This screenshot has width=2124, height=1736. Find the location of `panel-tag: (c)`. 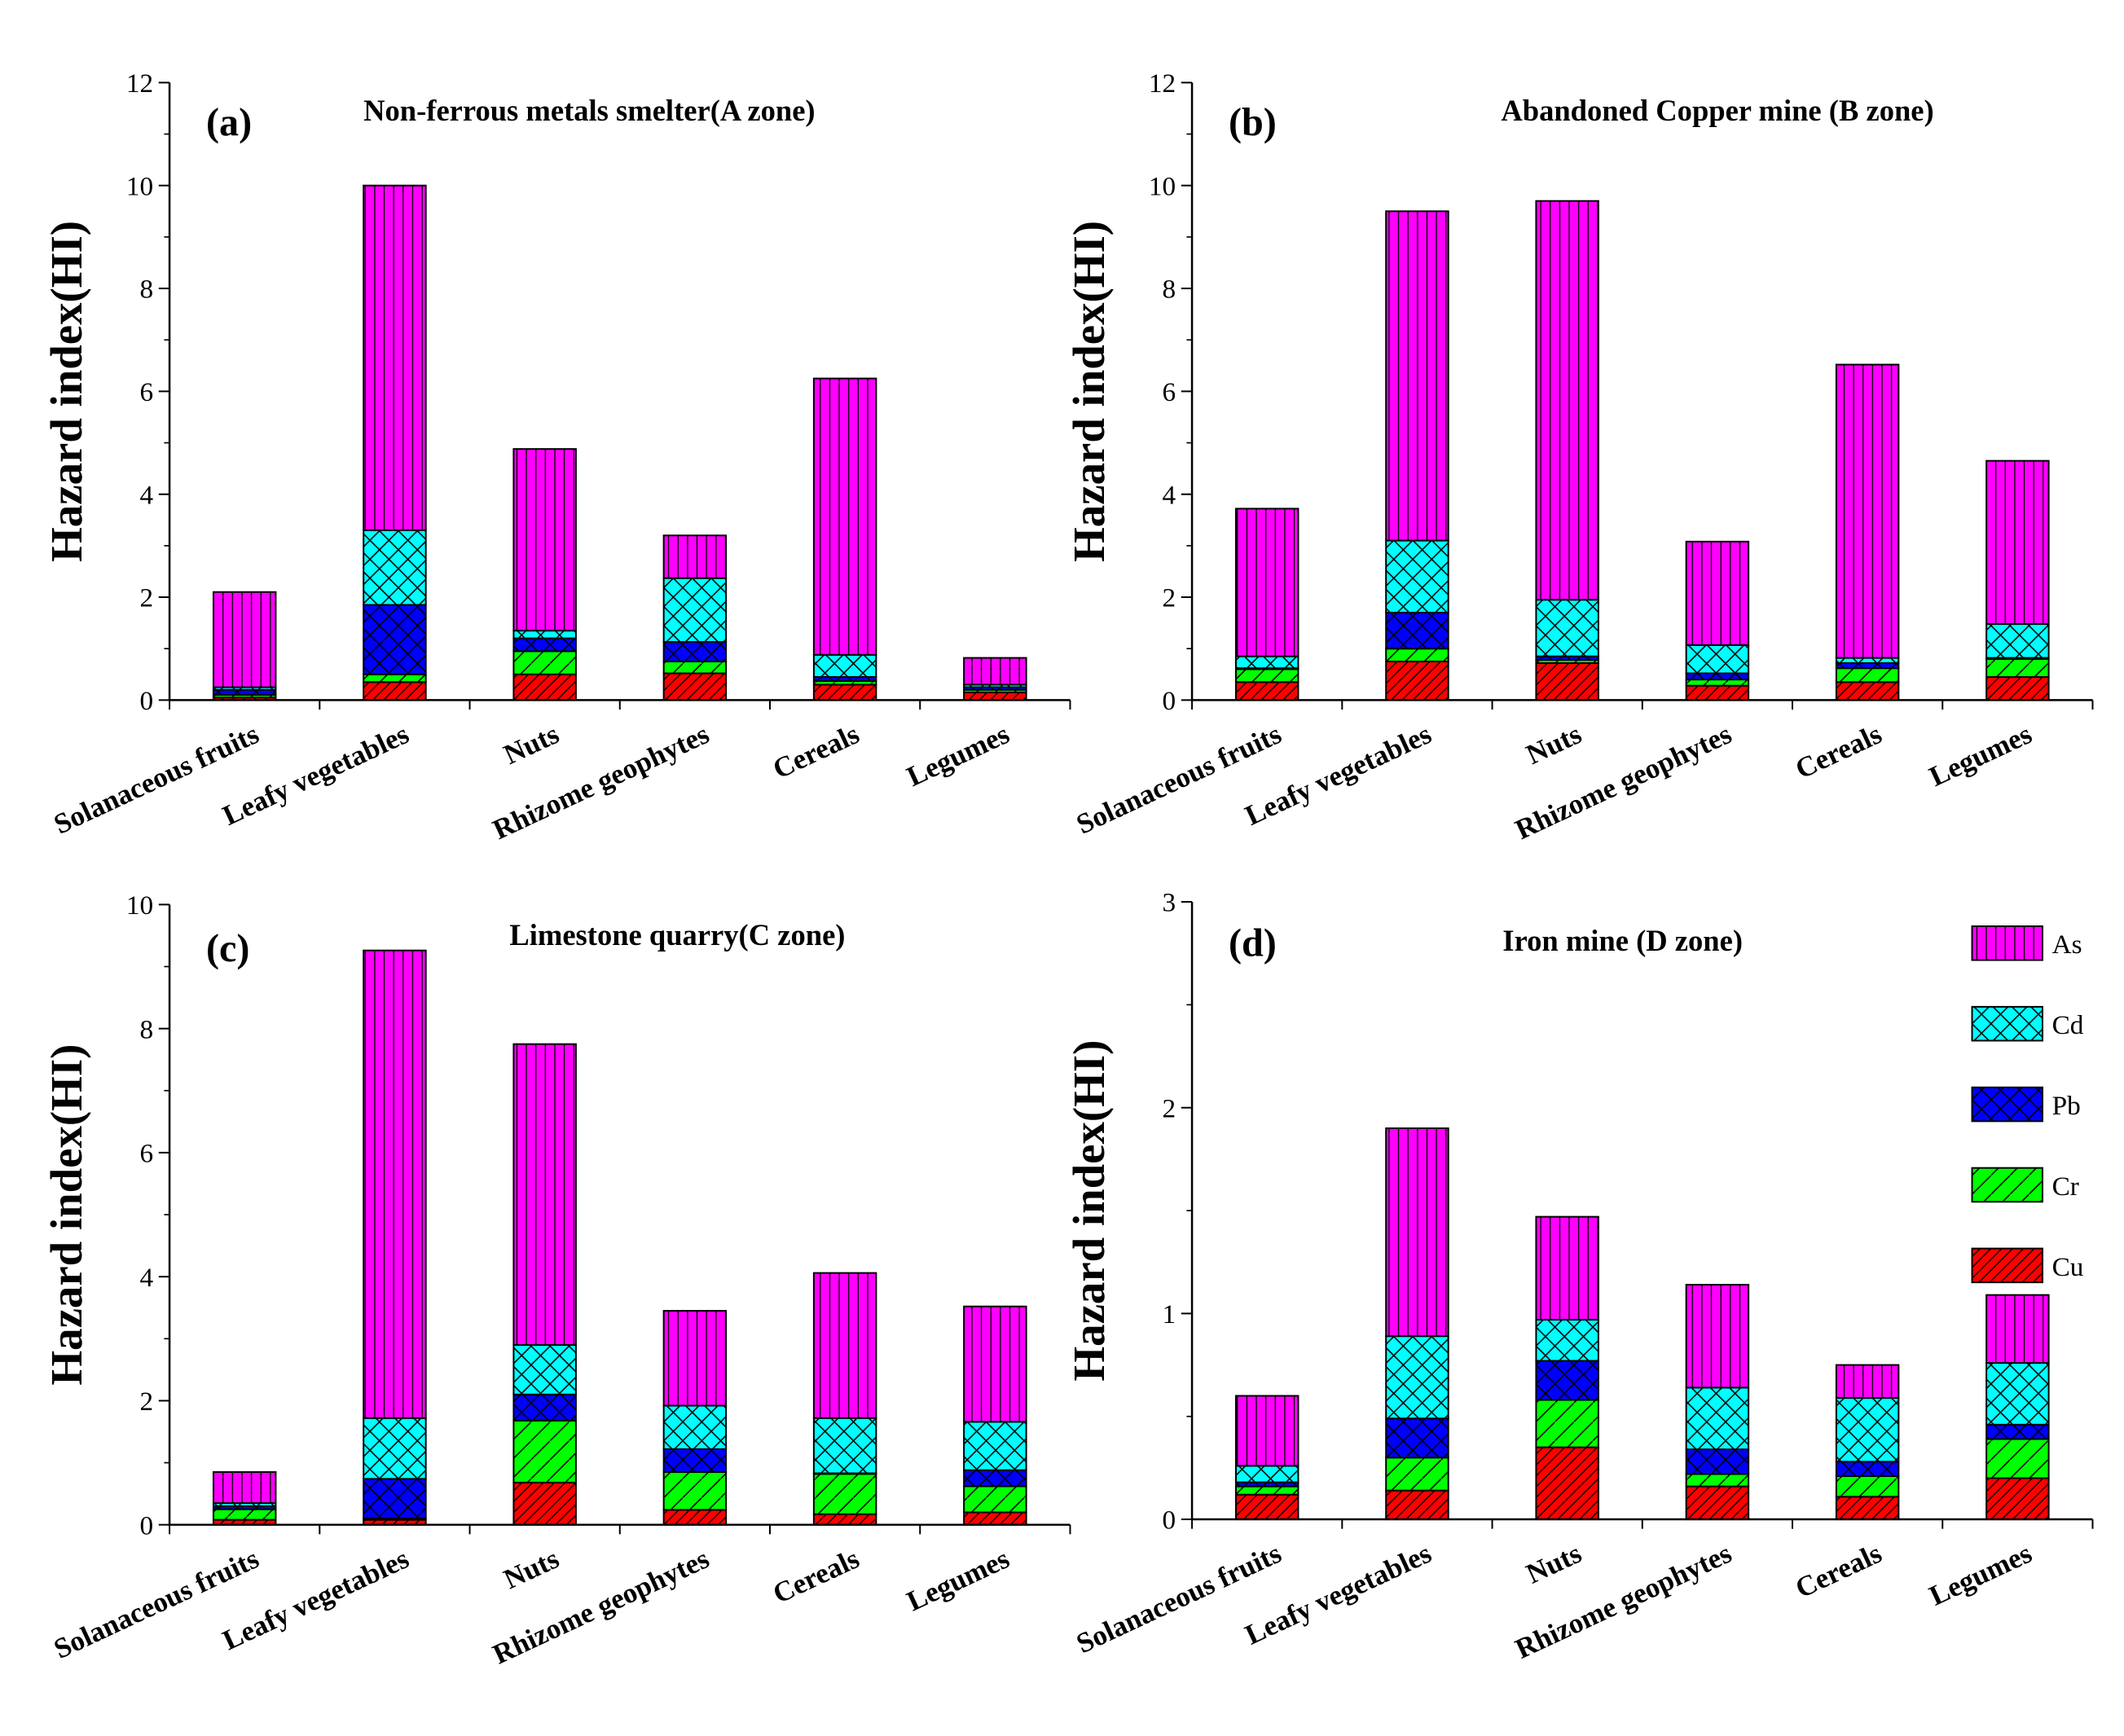

panel-tag: (c) is located at coordinates (227, 948).